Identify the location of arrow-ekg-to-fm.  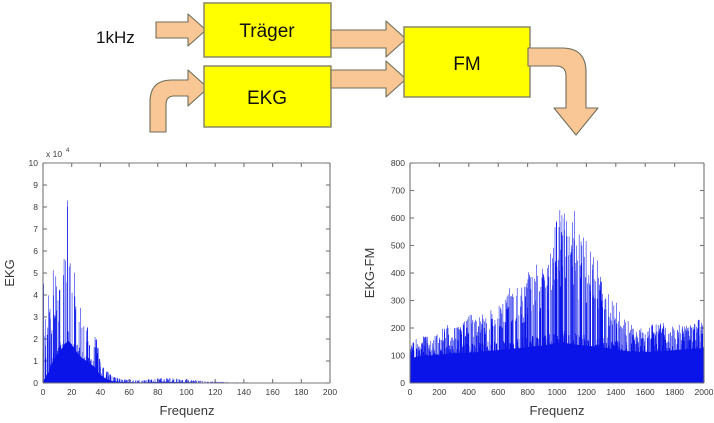
(368, 79).